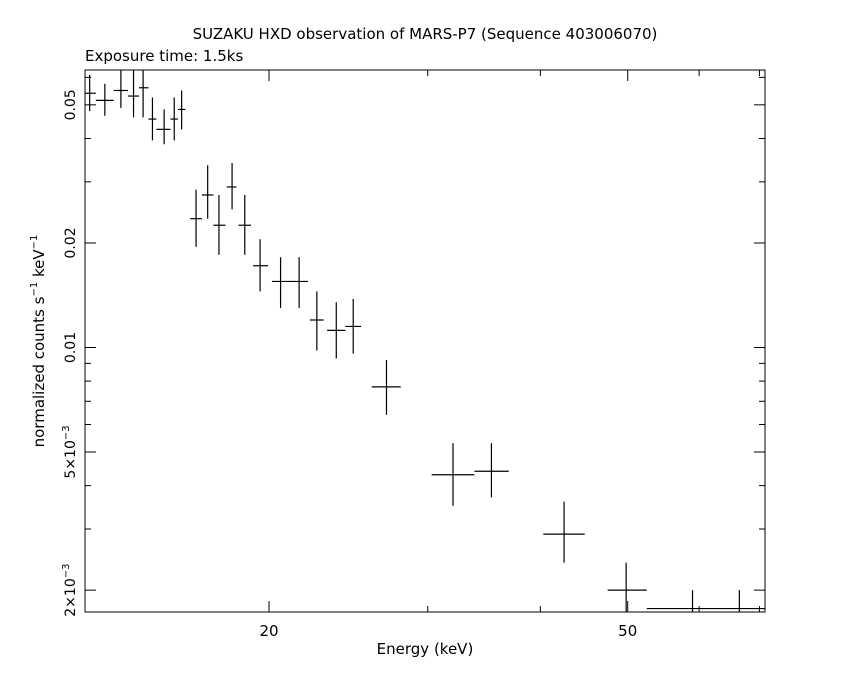 The image size is (850, 680). Describe the element at coordinates (164, 56) in the screenshot. I see `chart-subtitle: Exposure time: 1.5ks` at that location.